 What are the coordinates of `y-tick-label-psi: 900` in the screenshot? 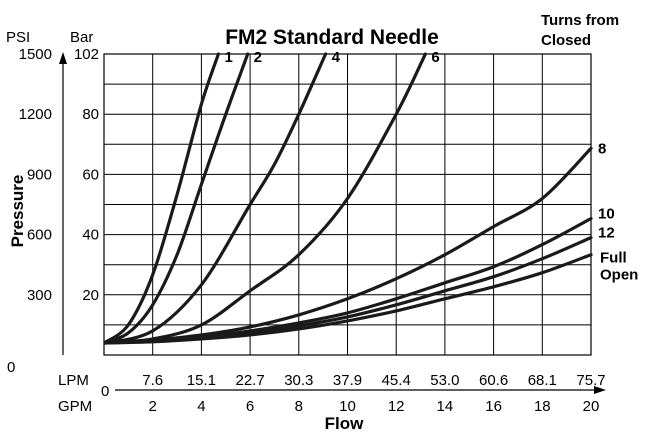 It's located at (39, 174).